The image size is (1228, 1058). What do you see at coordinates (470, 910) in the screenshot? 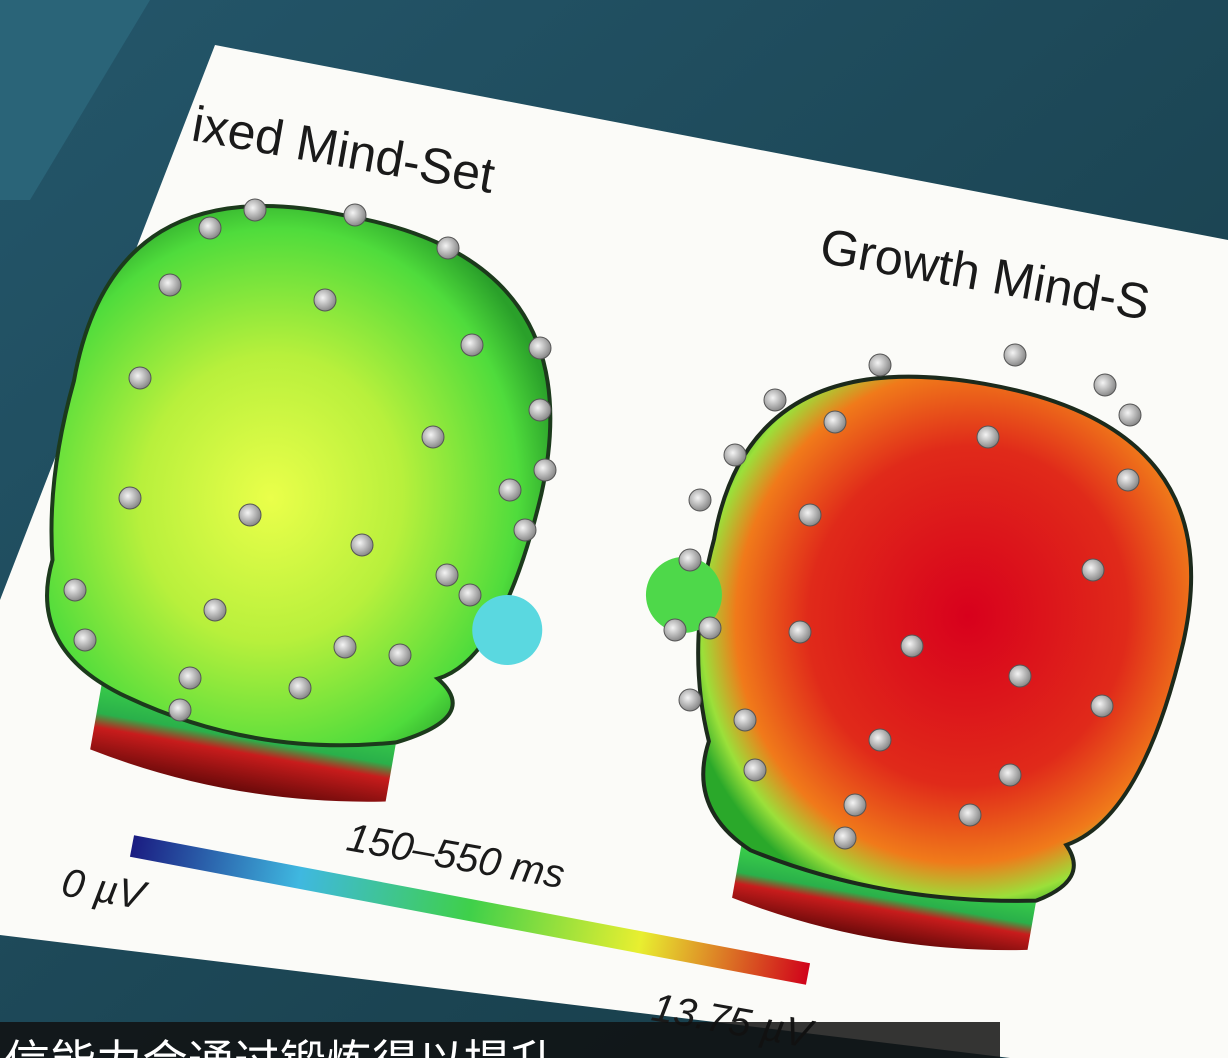
I see `color-bar` at bounding box center [470, 910].